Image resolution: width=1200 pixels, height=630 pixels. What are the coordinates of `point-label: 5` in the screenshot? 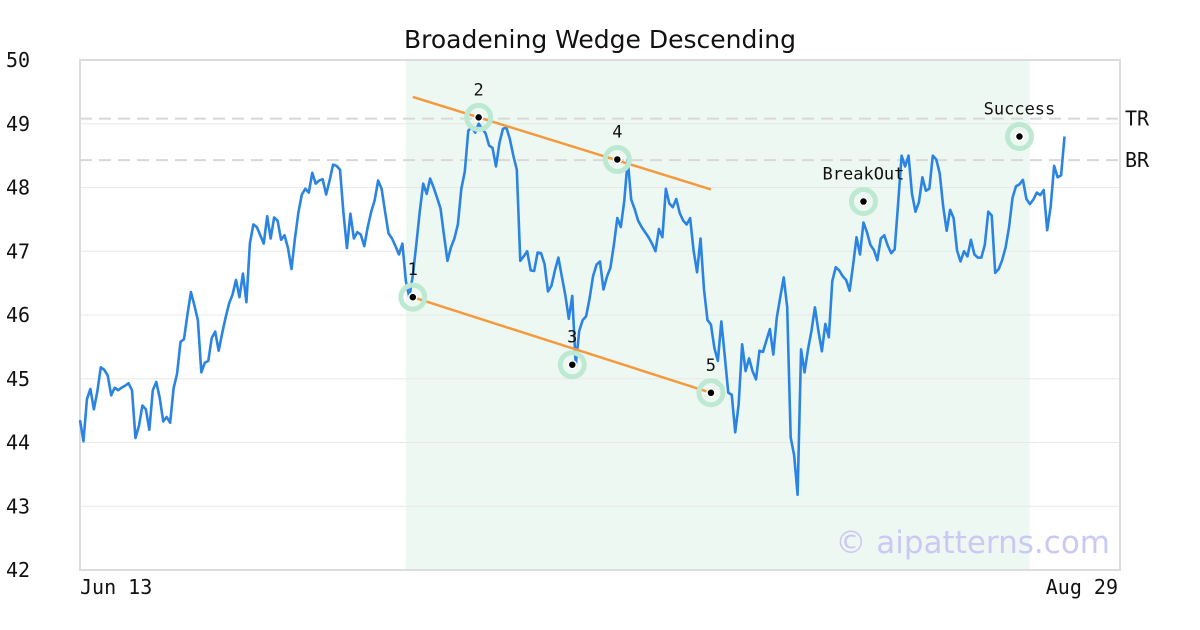 It's located at (711, 366).